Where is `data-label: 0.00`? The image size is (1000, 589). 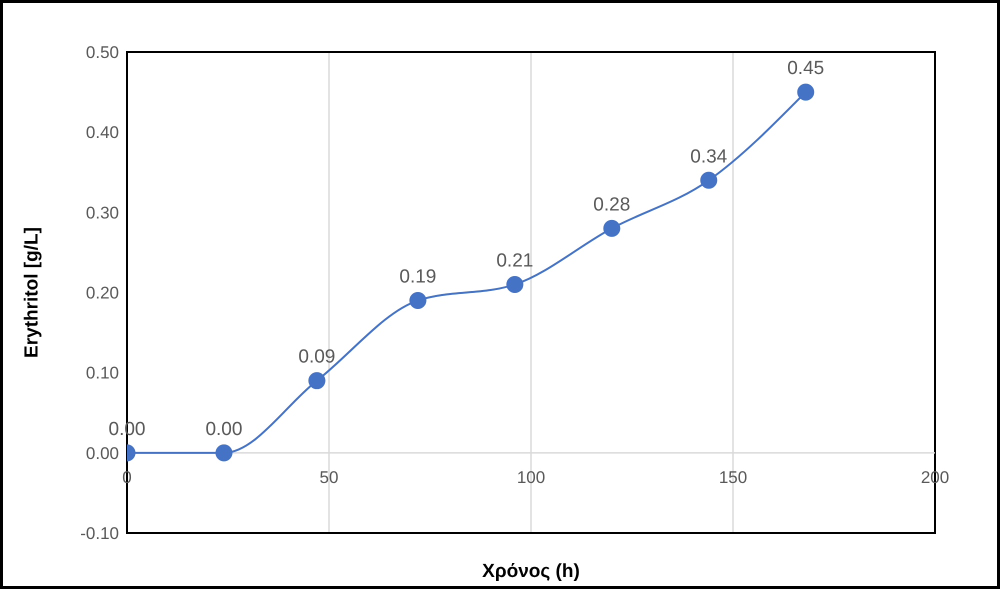 data-label: 0.00 is located at coordinates (223, 429).